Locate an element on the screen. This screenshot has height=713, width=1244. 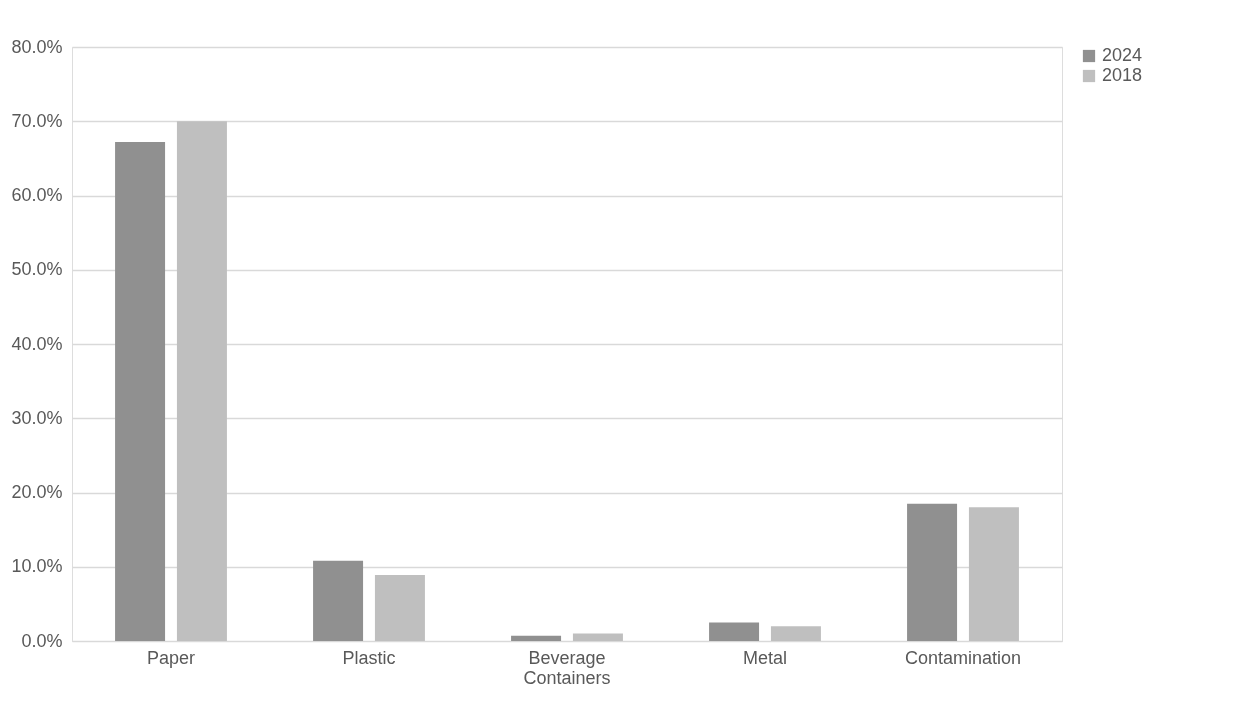
x-tick-label: Paper is located at coordinates (171, 657).